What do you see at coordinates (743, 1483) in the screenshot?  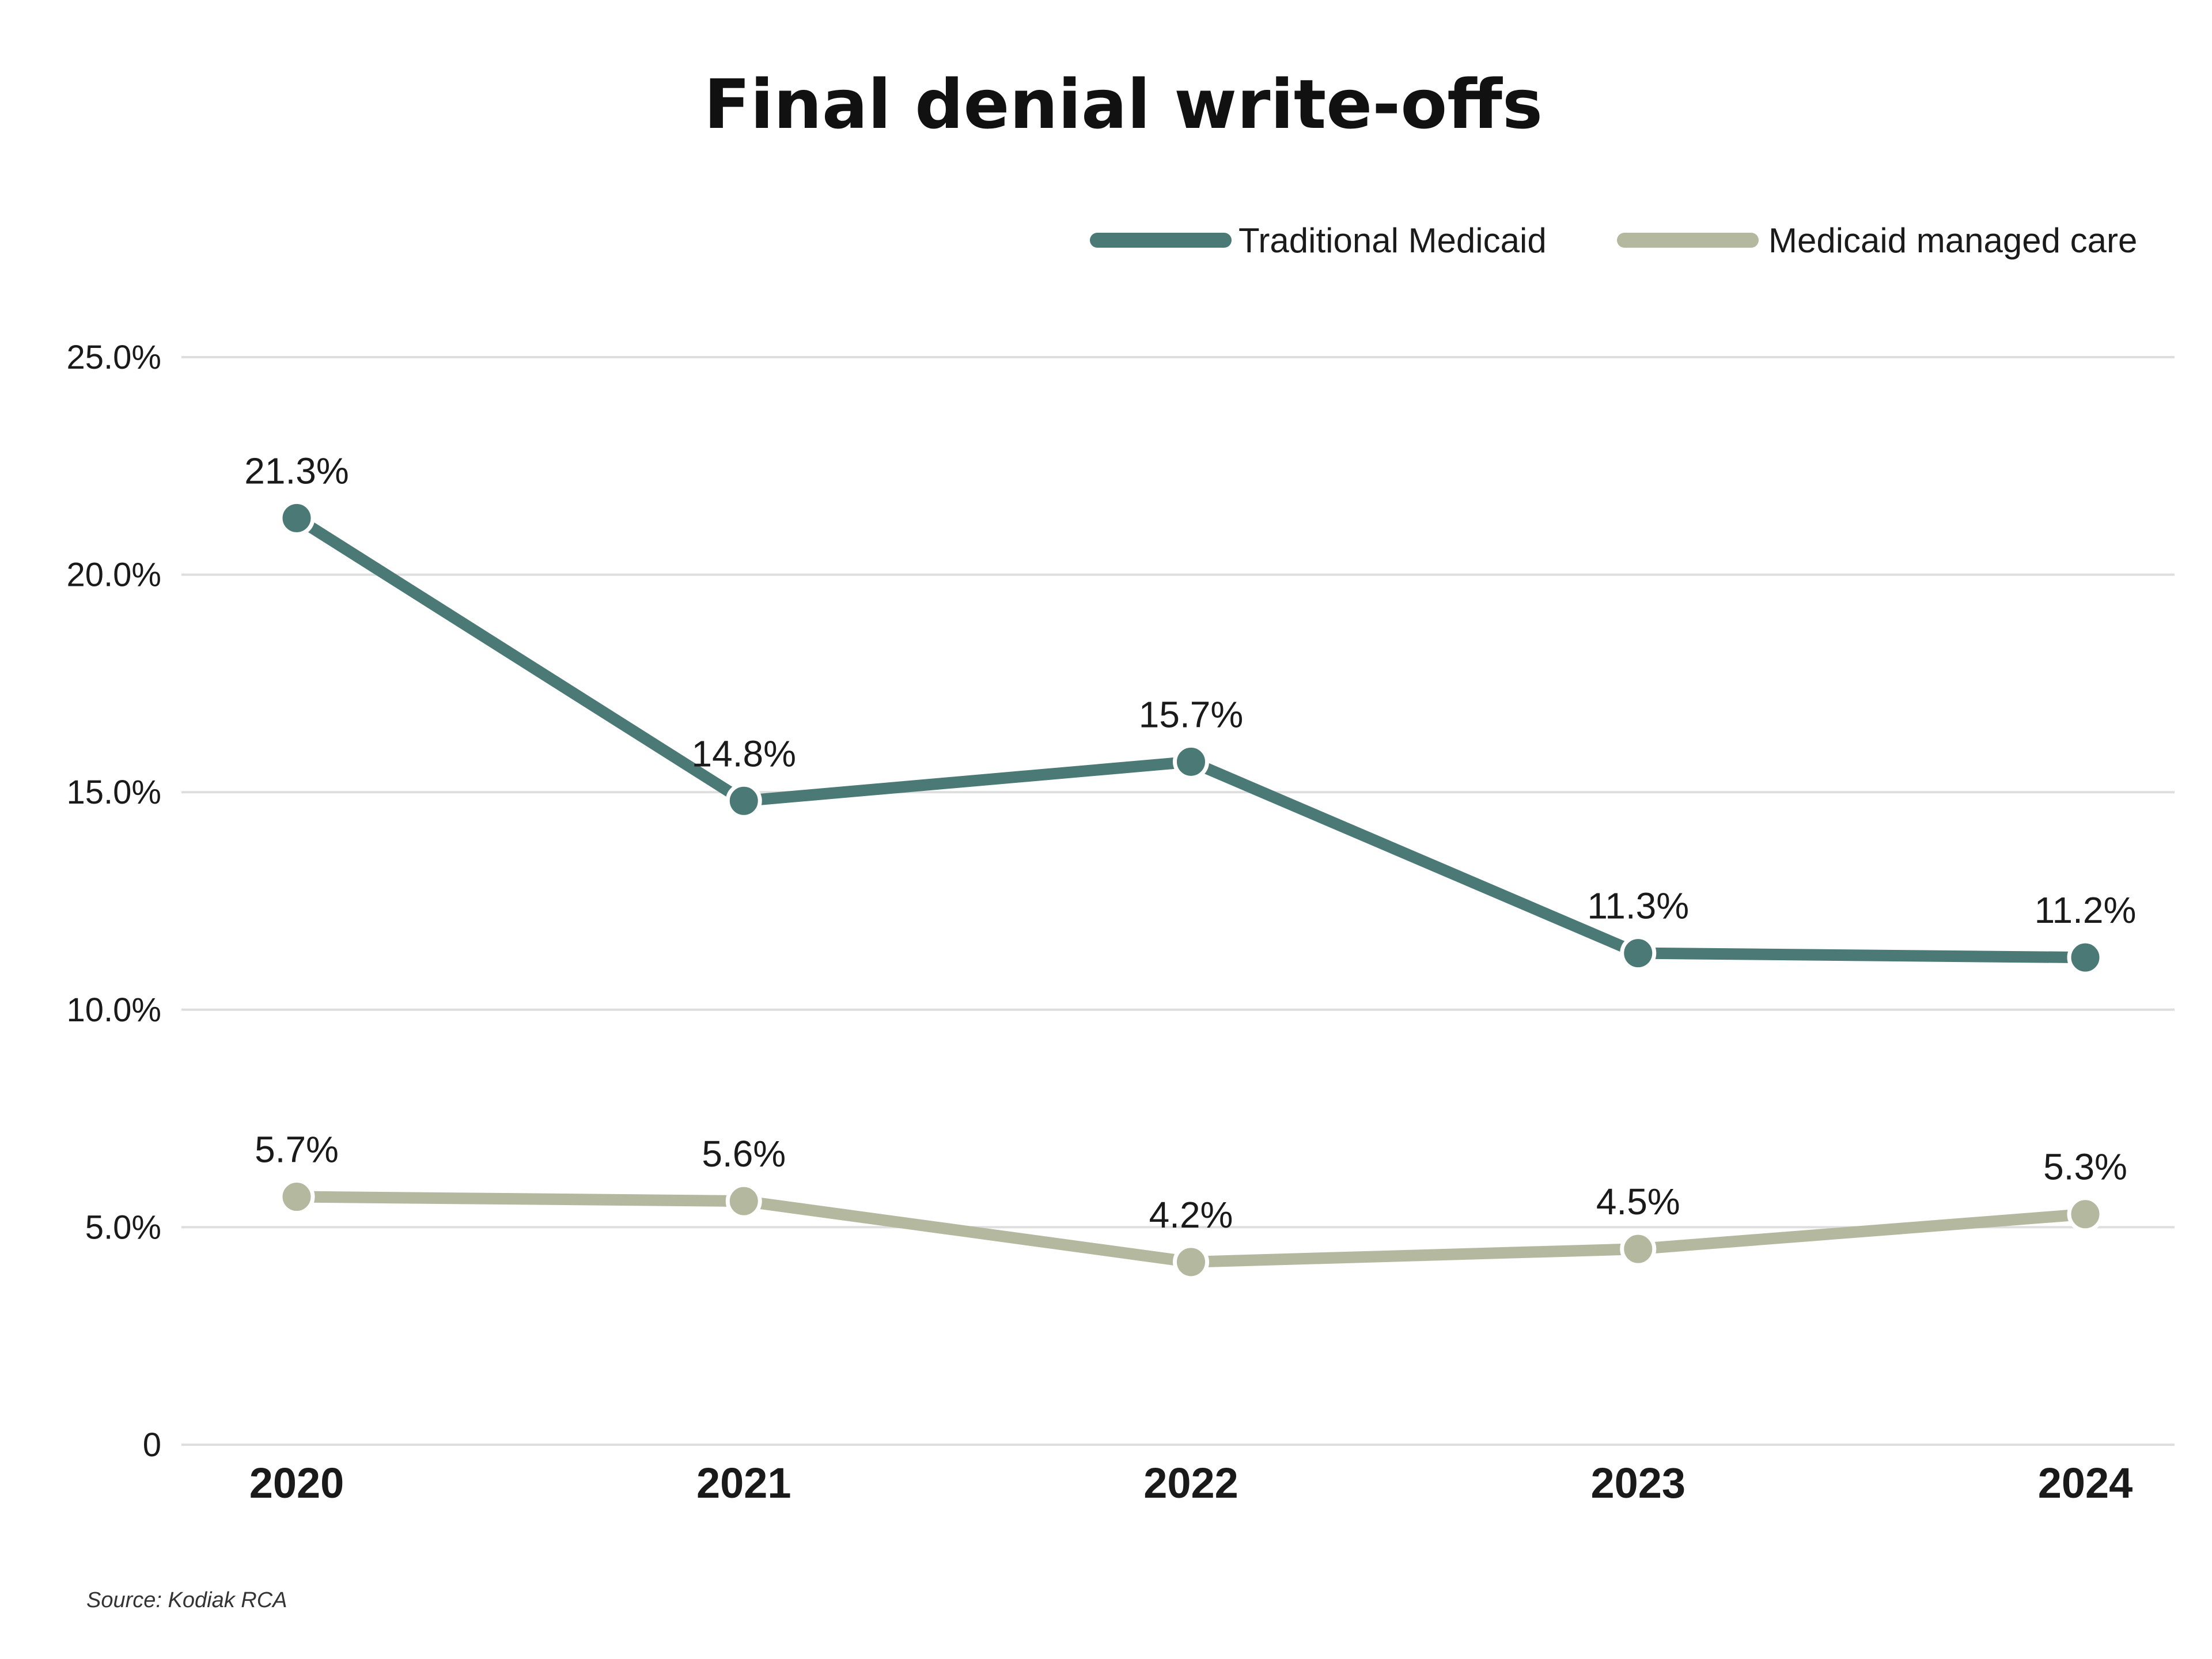 I see `x-tick-label: 2021` at bounding box center [743, 1483].